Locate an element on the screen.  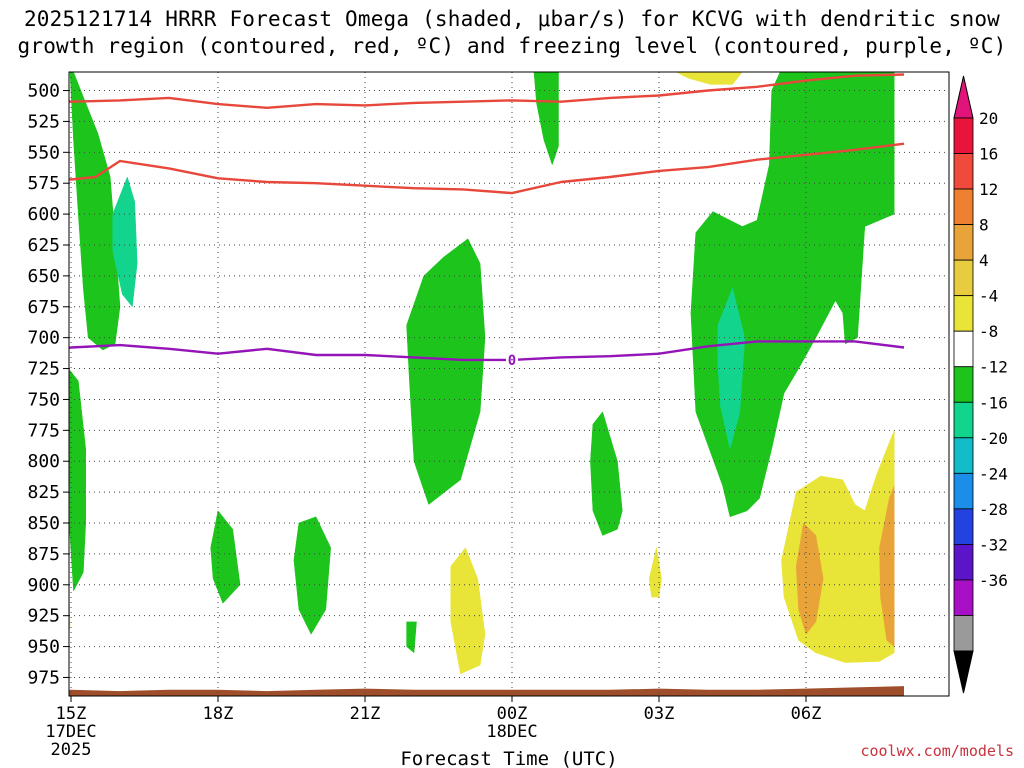
y-tick-label-575: 575 is located at coordinates (43, 183).